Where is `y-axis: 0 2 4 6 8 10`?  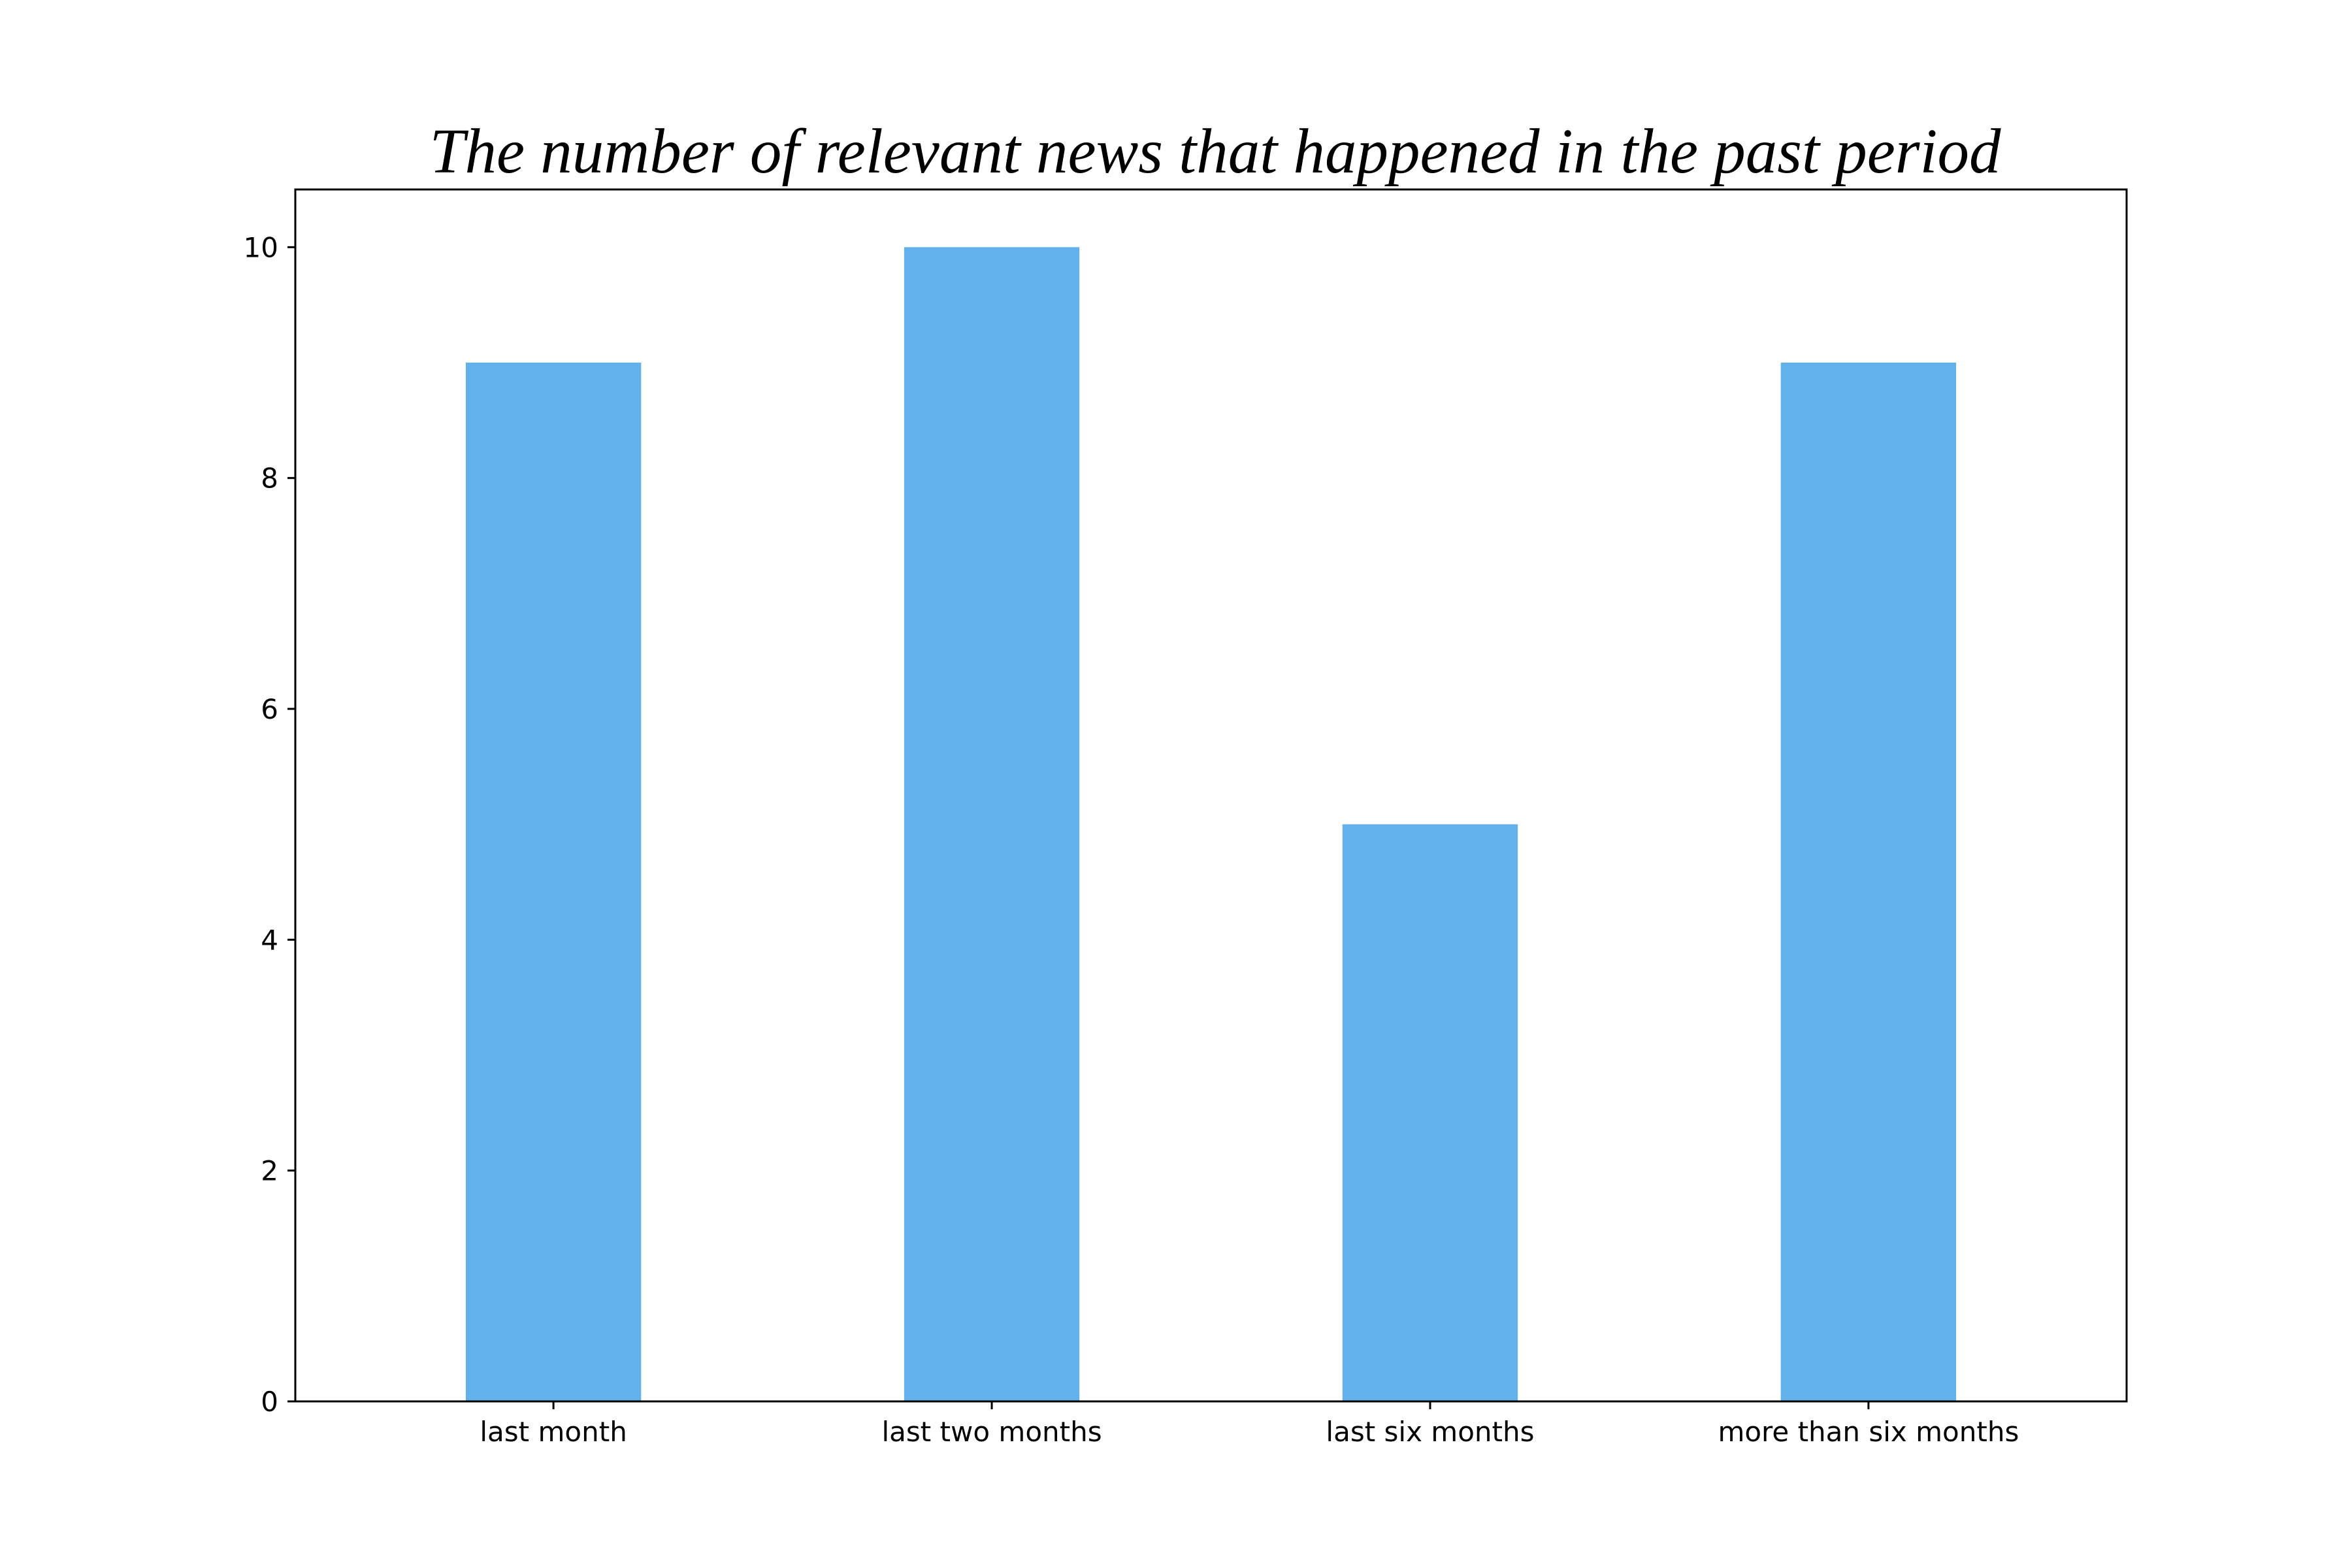
y-axis: 0 2 4 6 8 10 is located at coordinates (269, 824).